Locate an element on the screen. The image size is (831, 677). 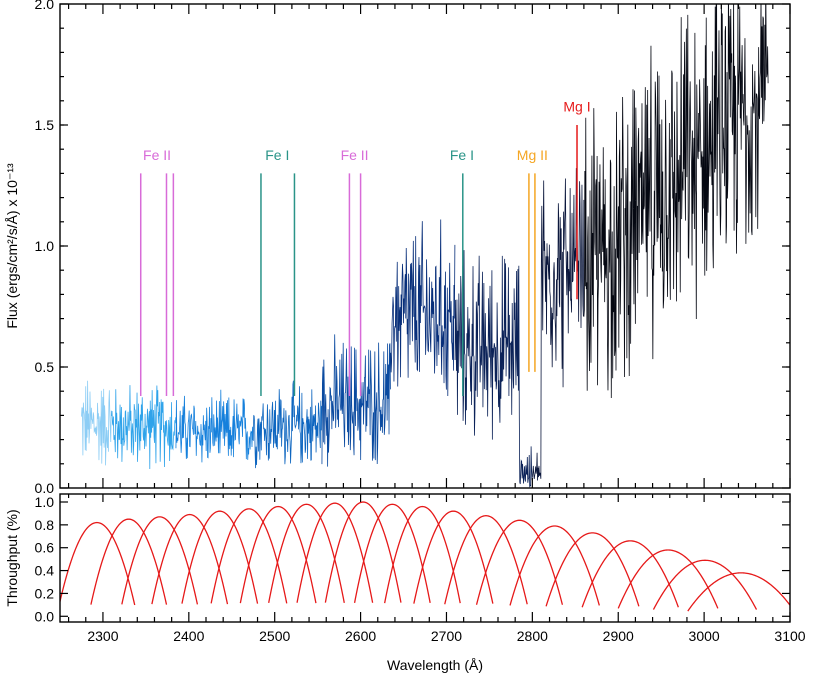
wavelength-axis-label: Wavelength (Å) is located at coordinates (435, 665).